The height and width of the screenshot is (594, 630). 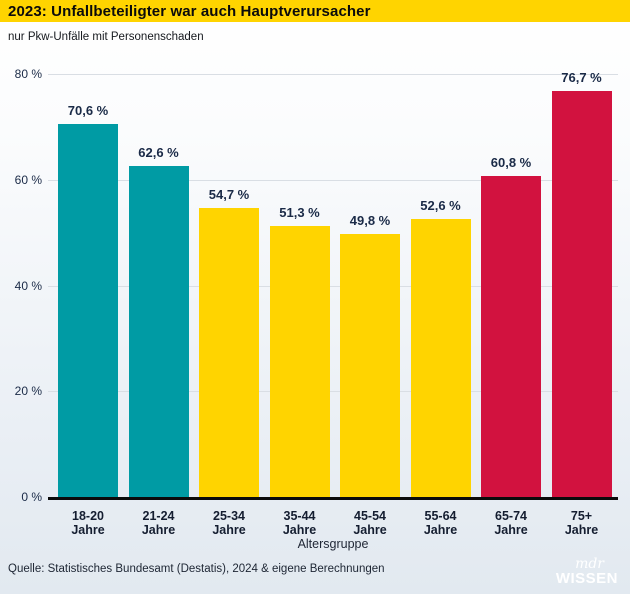 I want to click on bar-value-label: 51,3 %, so click(x=299, y=212).